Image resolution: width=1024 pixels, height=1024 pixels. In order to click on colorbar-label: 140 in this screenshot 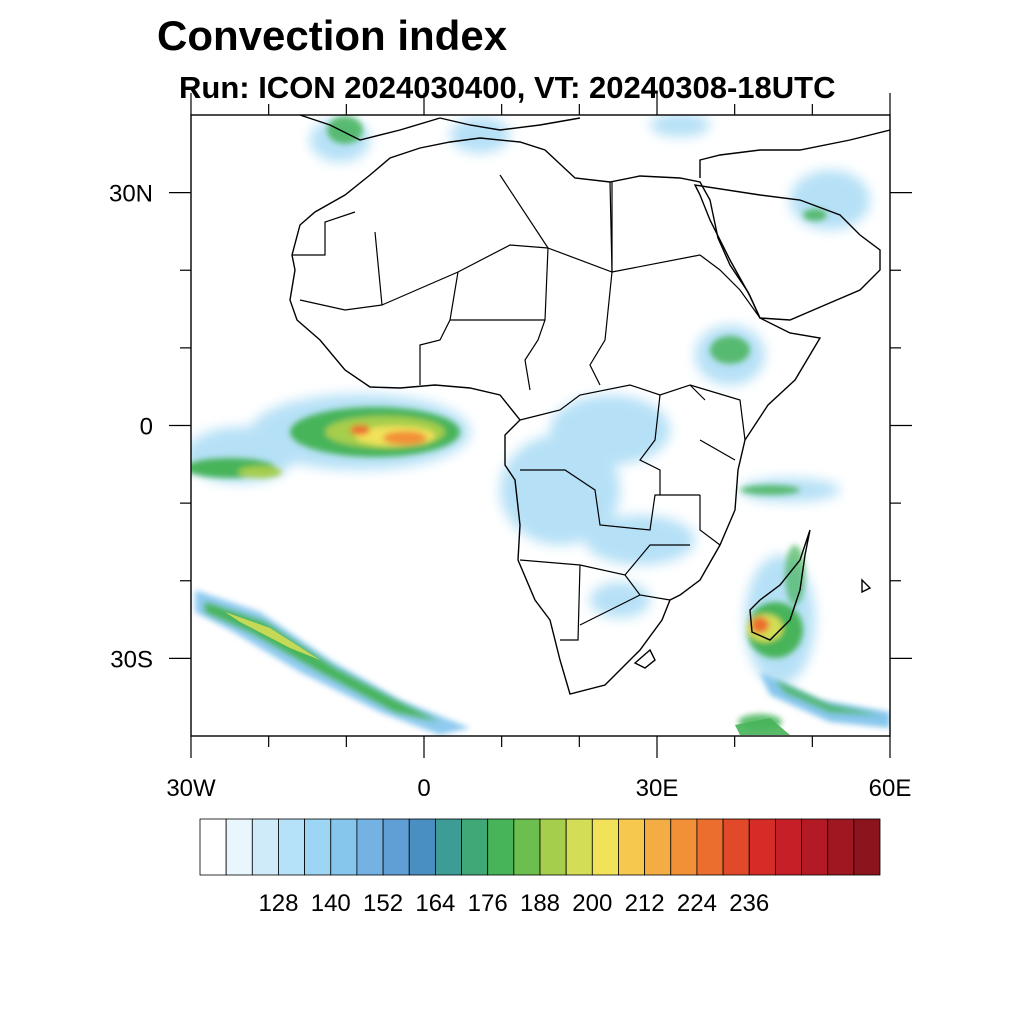, I will do `click(331, 903)`.